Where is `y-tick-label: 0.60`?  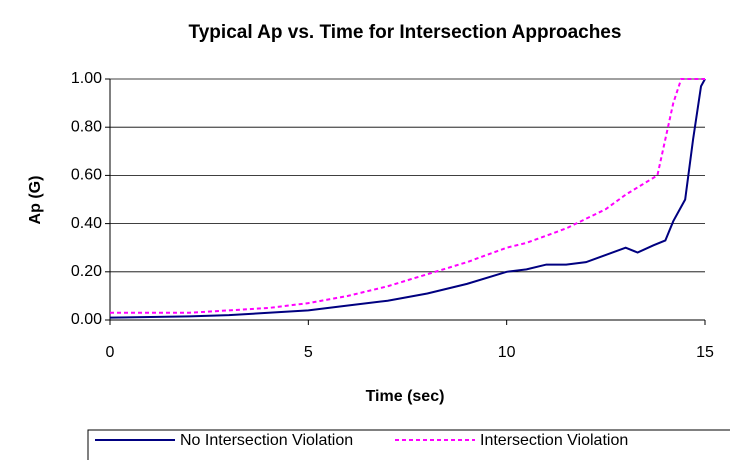
y-tick-label: 0.60 is located at coordinates (86, 175).